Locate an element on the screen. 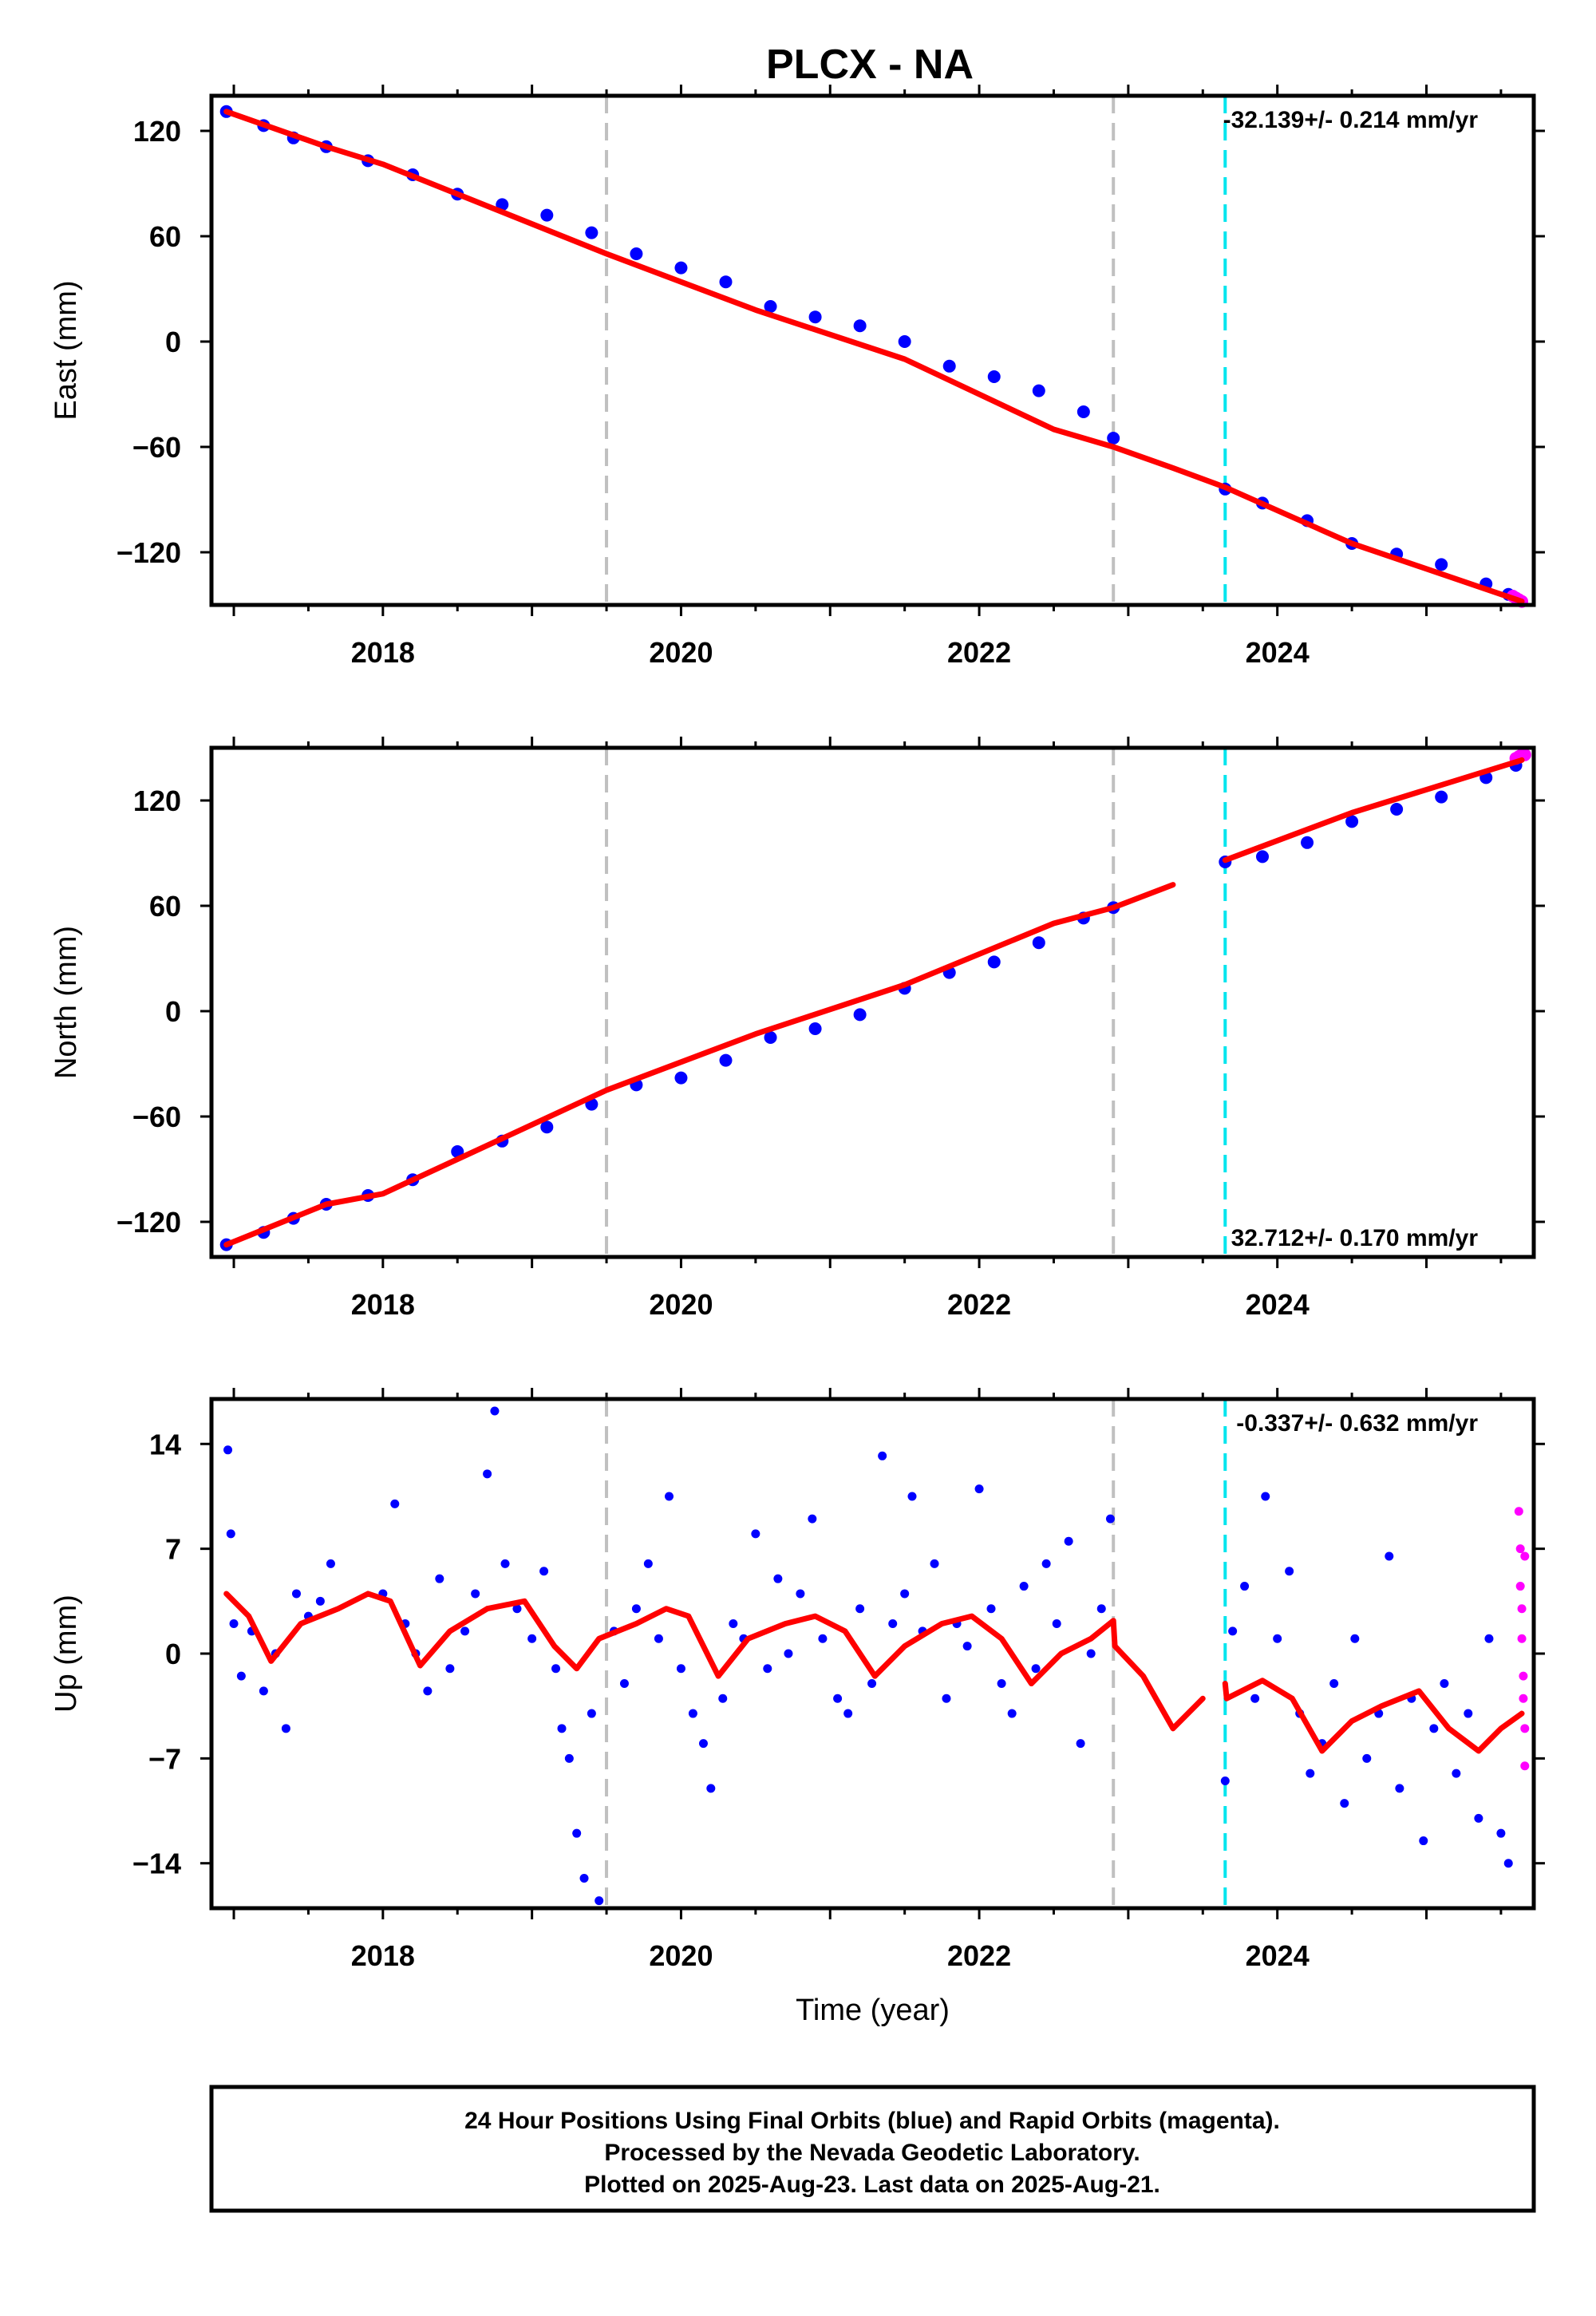 The image size is (1596, 2316). x-axis-label: Time (year) is located at coordinates (873, 2011).